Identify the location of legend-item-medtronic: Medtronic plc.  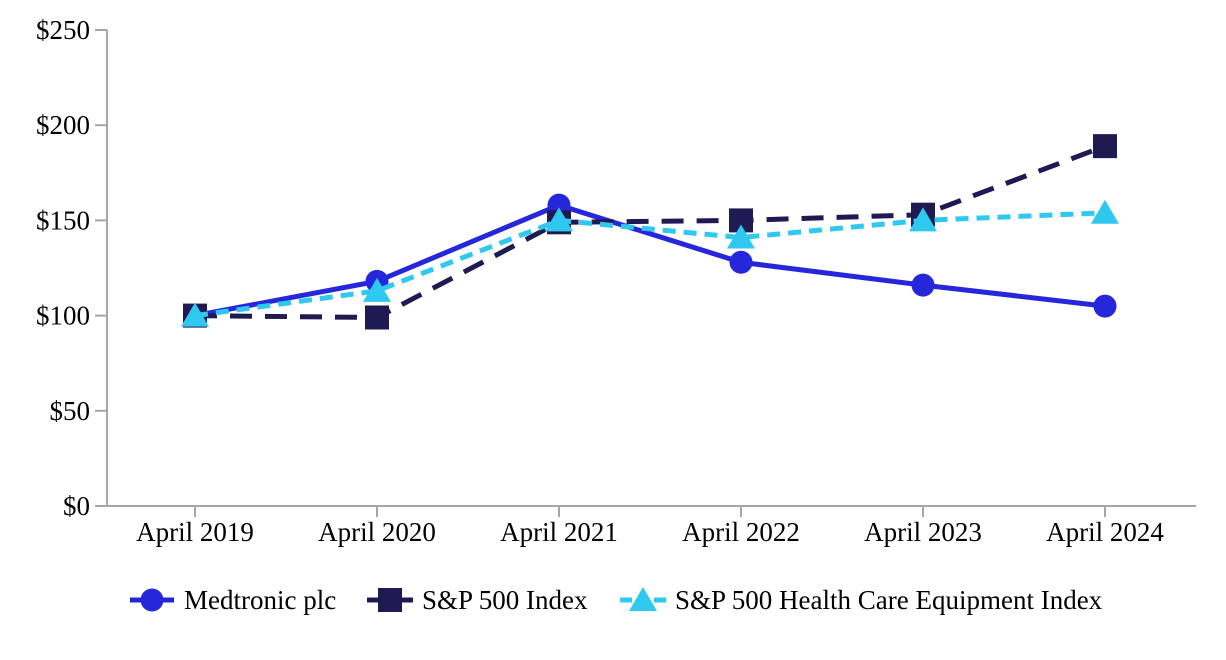
(232, 600).